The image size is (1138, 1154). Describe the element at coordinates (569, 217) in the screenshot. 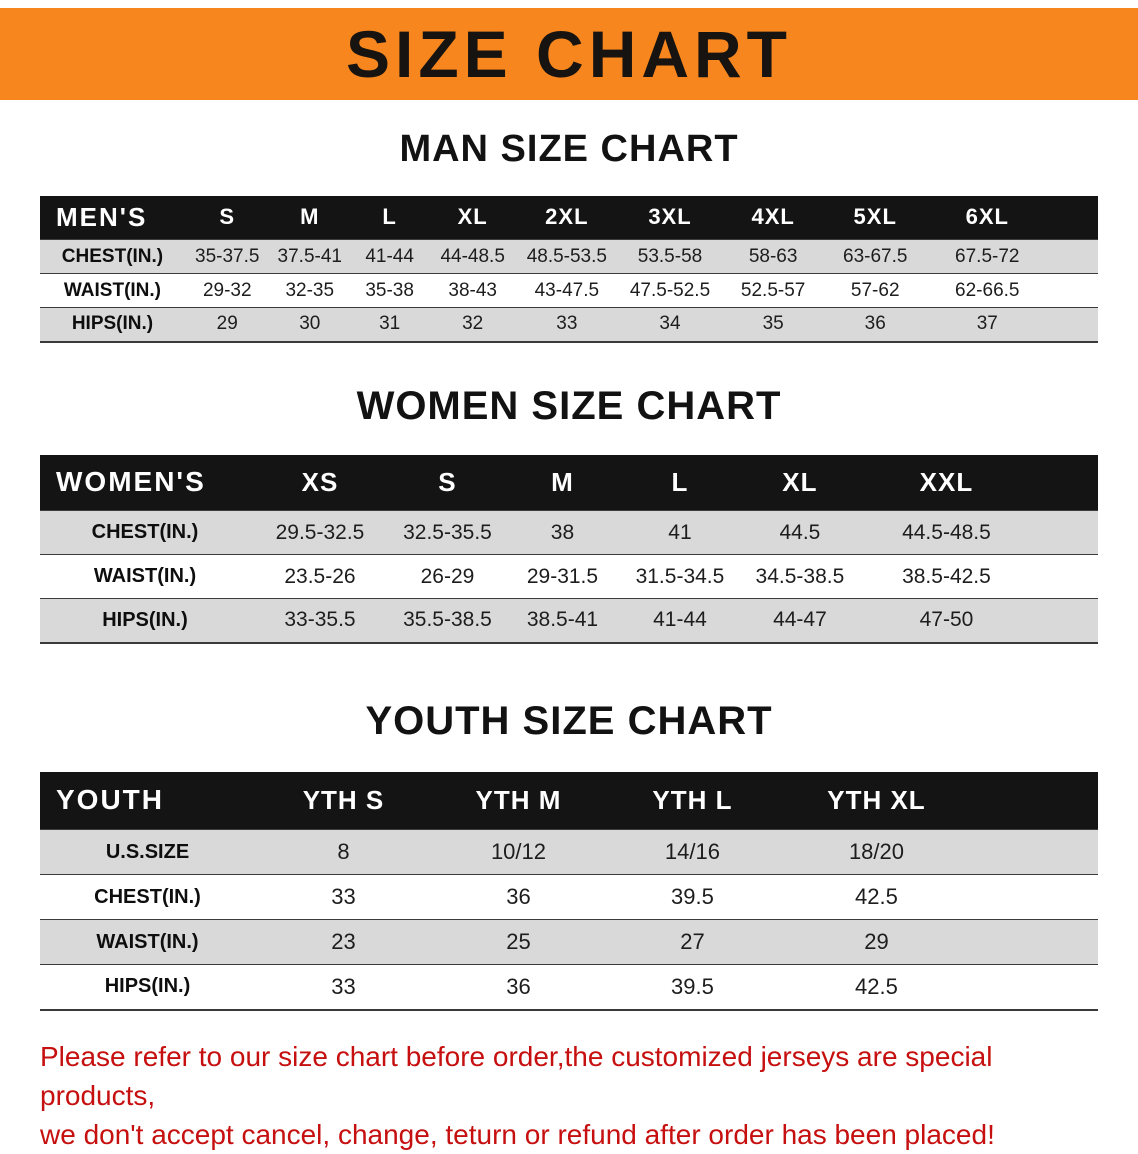

I see `table-header-row: MEN'S S M L XL 2XL 3XL 4XL 5XL 6XL` at that location.